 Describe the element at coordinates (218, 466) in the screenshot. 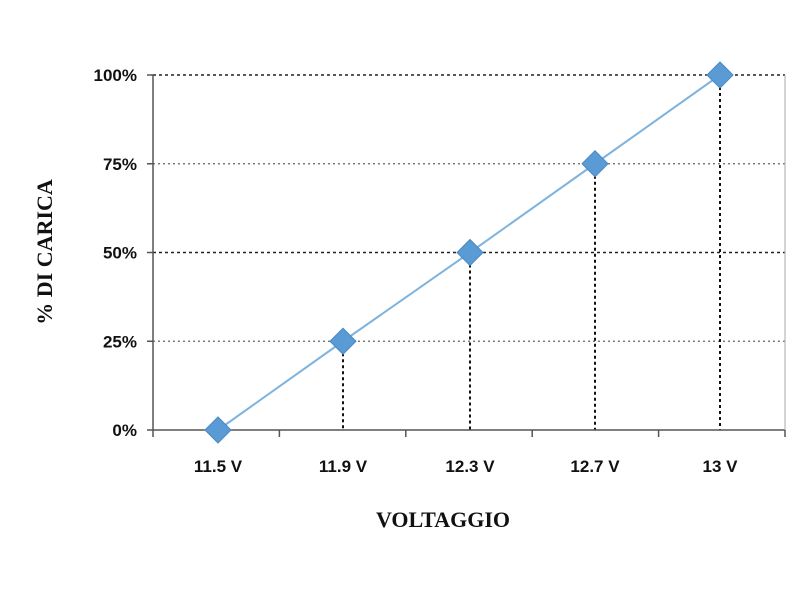

I see `x-tick-label: 11.5 V` at that location.